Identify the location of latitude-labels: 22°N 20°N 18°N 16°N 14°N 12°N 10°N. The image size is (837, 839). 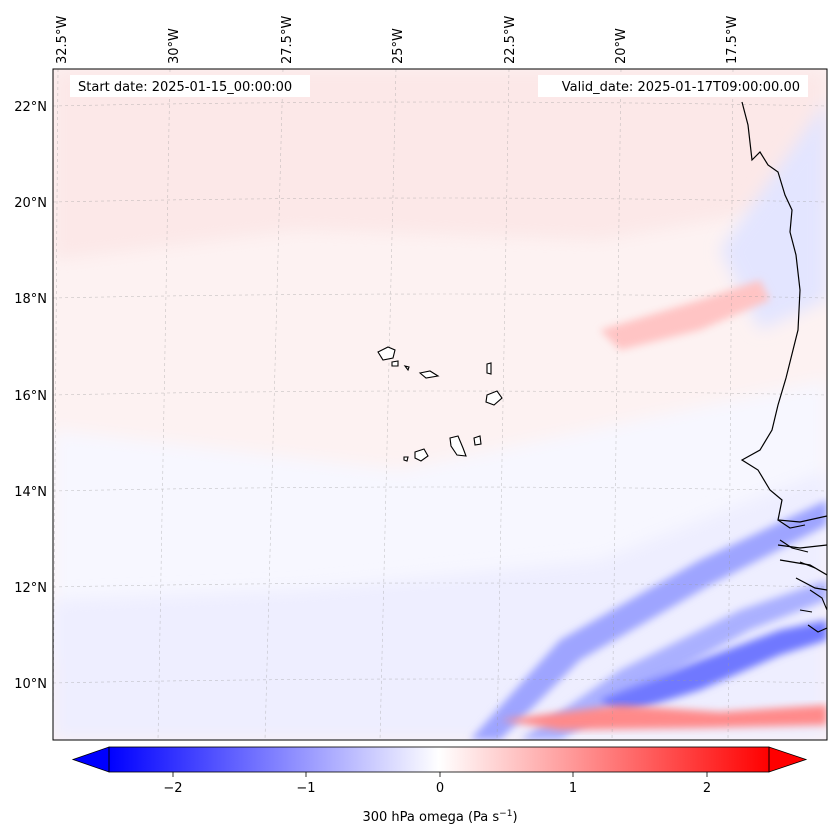
(30, 396).